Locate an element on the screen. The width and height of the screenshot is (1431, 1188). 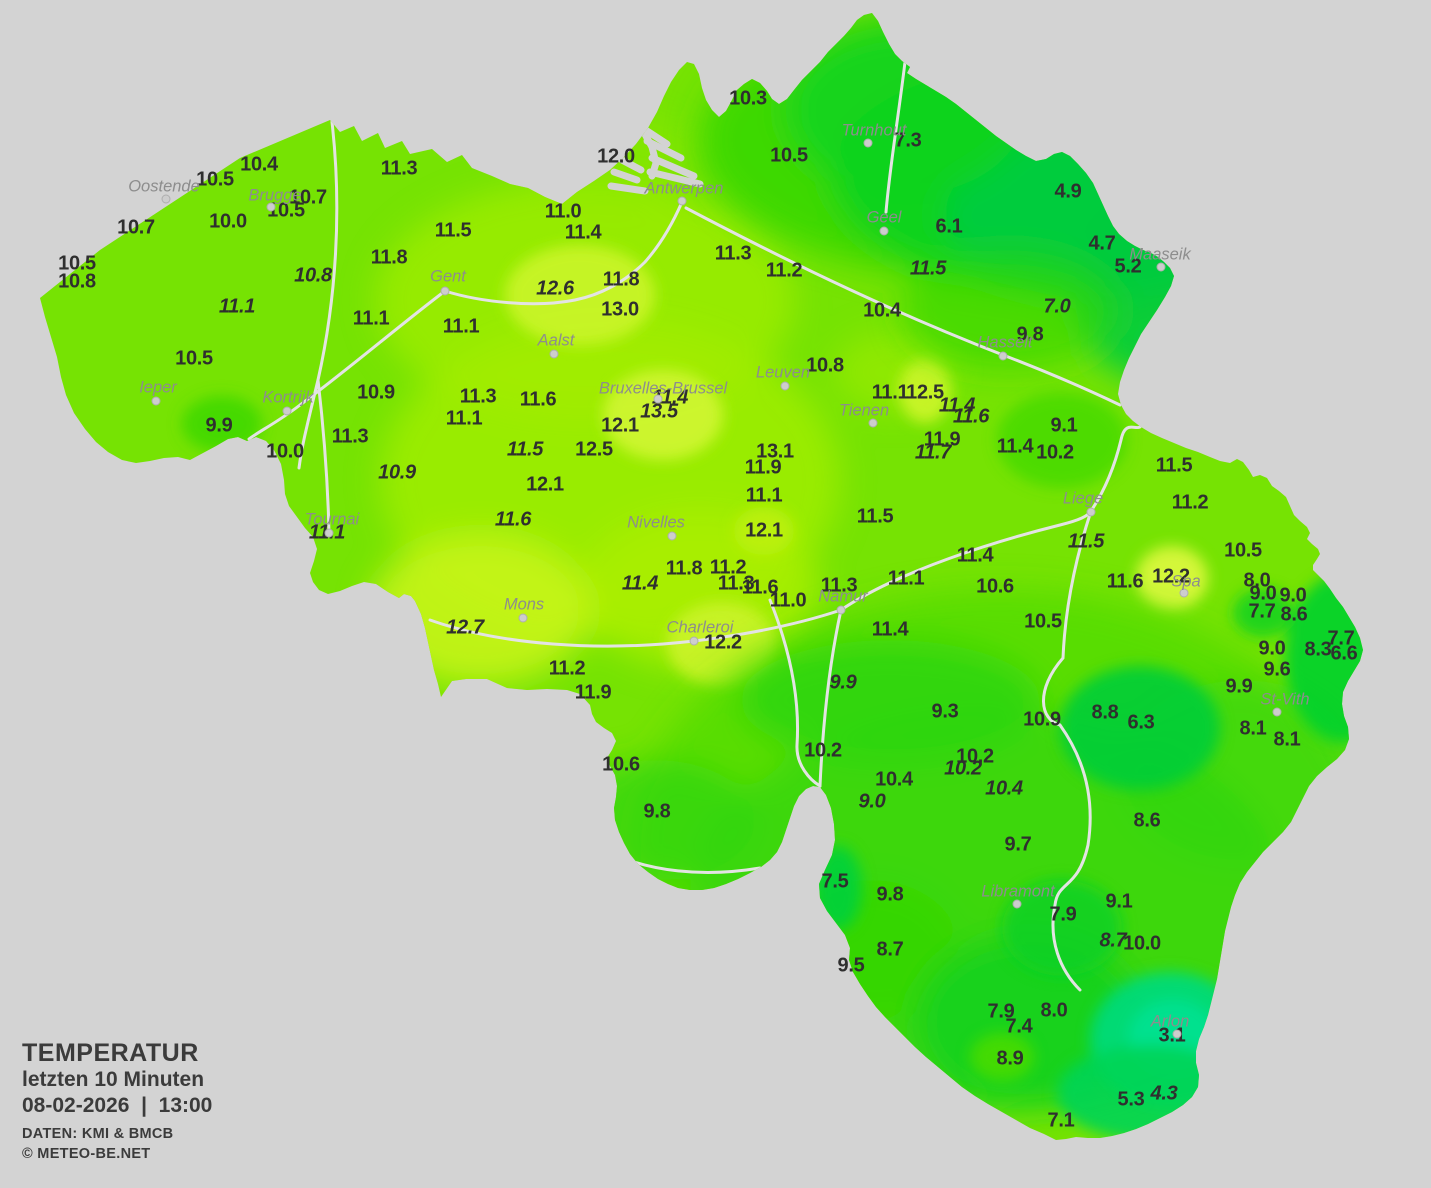
station-temperature: 10.8 is located at coordinates (825, 365).